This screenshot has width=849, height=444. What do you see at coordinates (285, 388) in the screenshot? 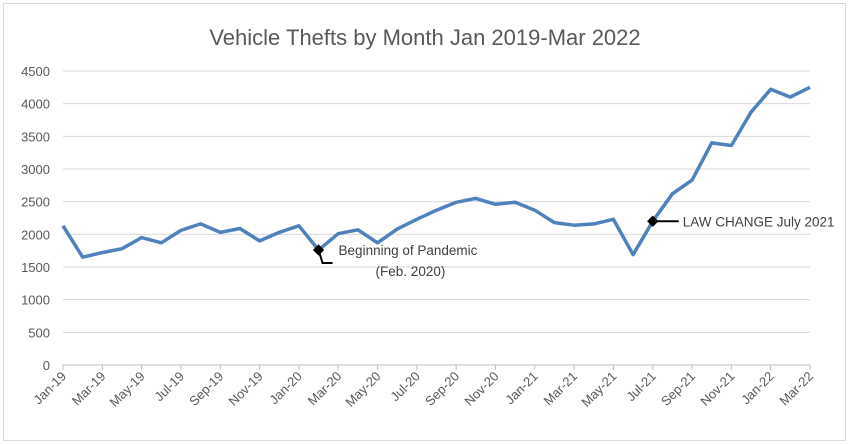
I see `x-tick-label: Jan-20` at bounding box center [285, 388].